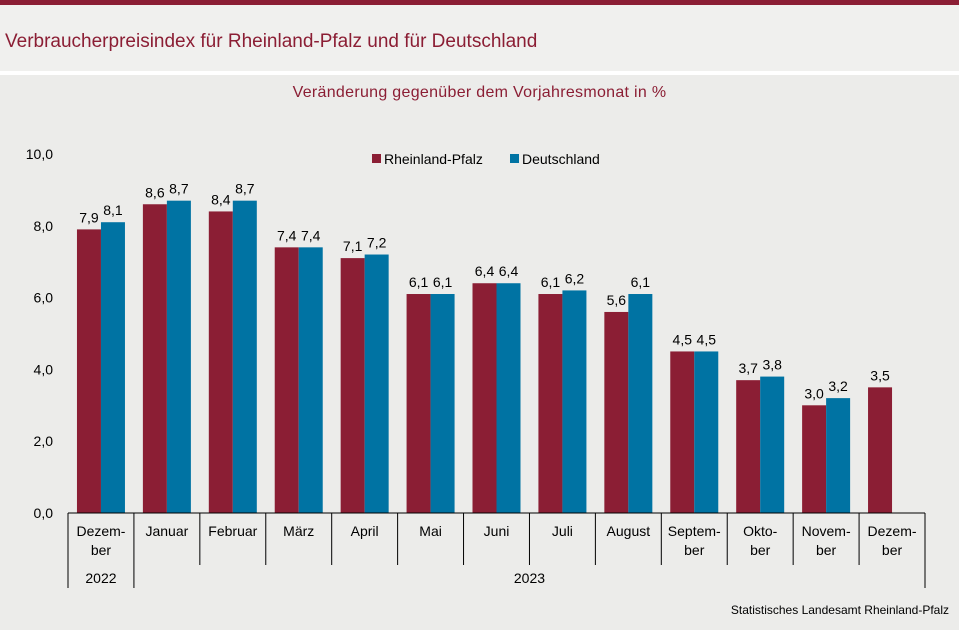 The height and width of the screenshot is (630, 959). I want to click on header-divider, so click(479, 73).